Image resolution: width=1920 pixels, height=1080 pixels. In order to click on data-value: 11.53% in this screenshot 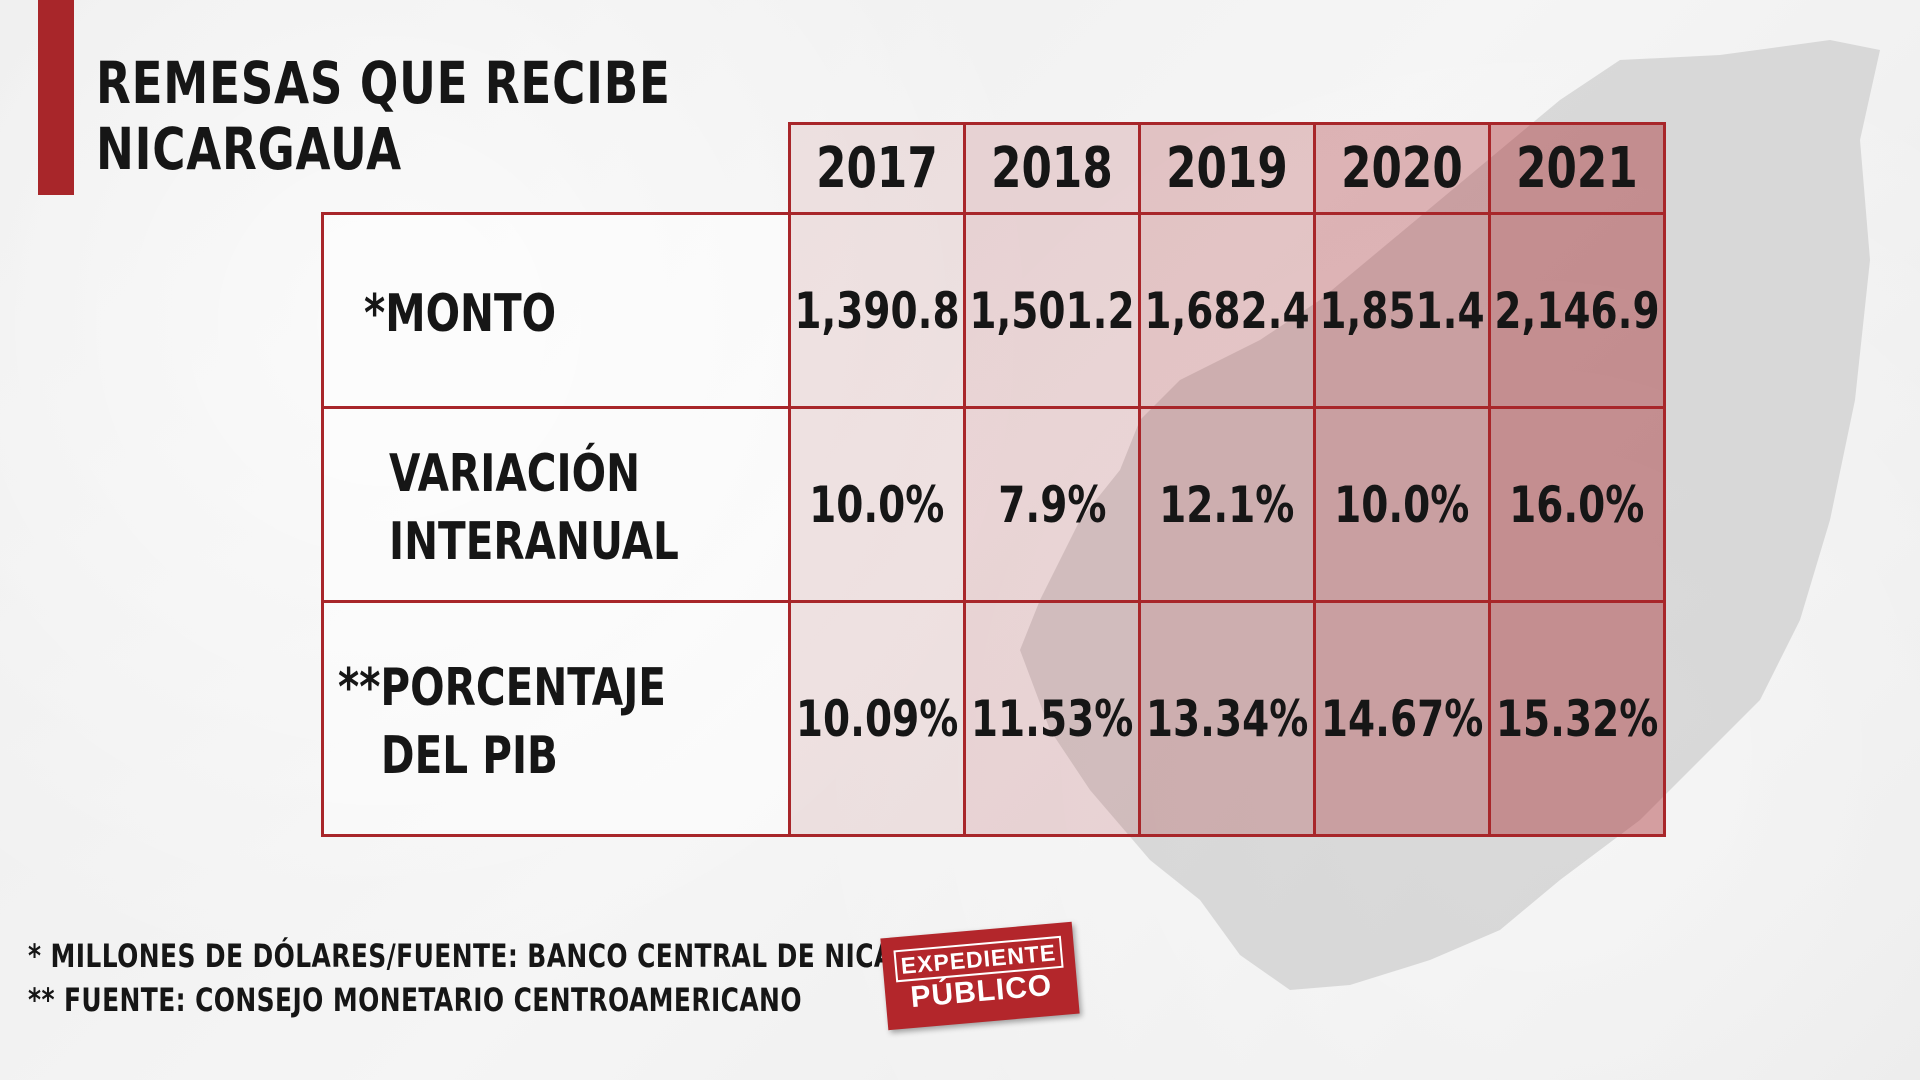, I will do `click(1052, 718)`.